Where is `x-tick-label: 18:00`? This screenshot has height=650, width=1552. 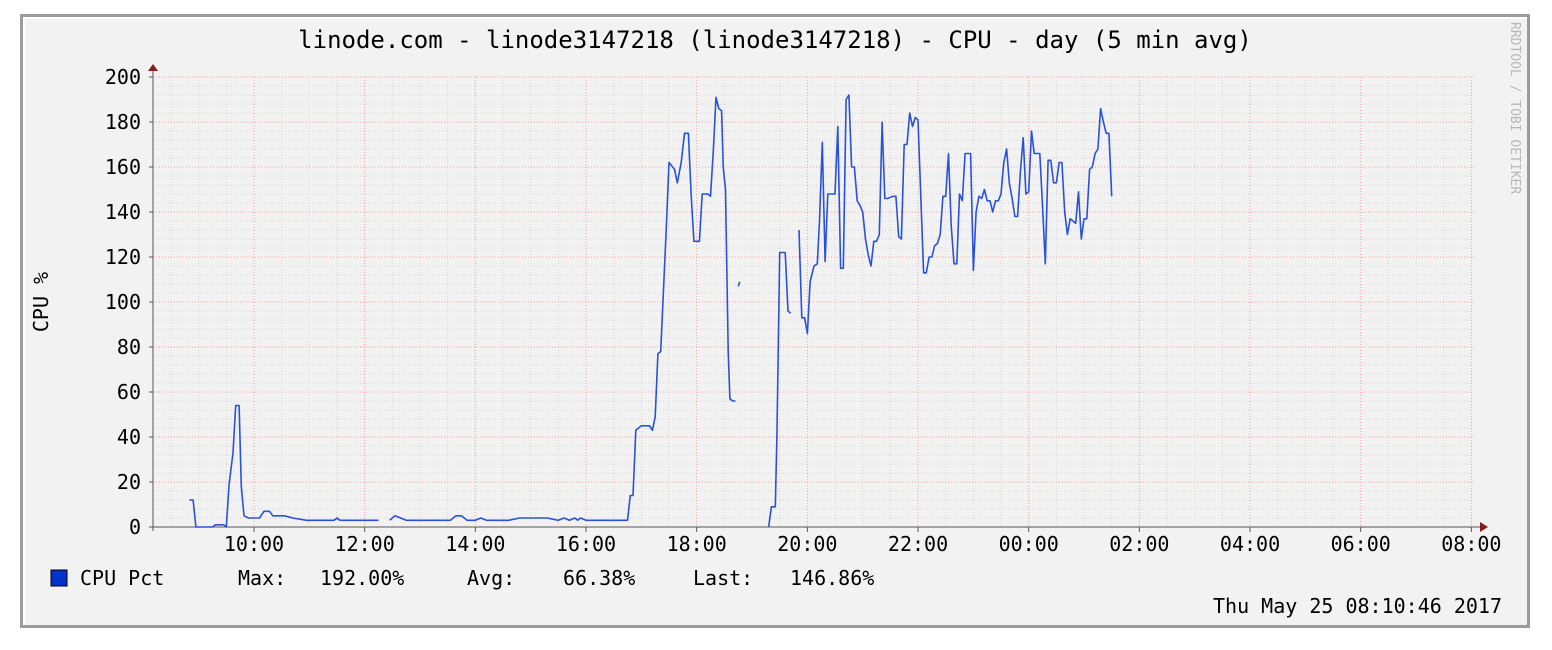 x-tick-label: 18:00 is located at coordinates (697, 544).